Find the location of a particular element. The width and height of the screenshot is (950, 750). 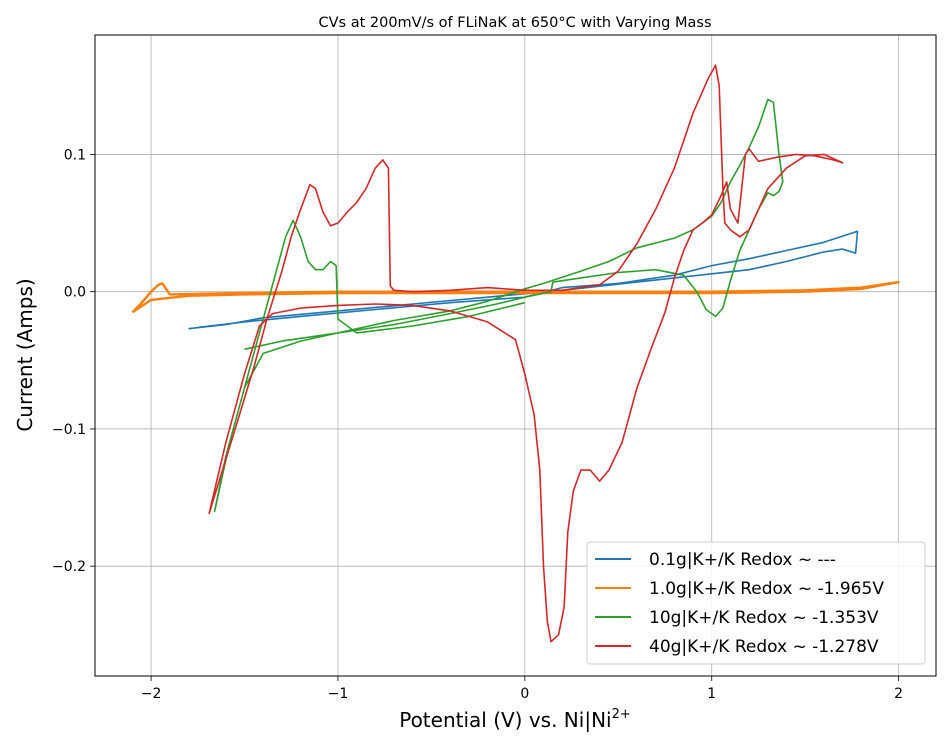

legend-label: 0.1g|K+/K Redox ~ --- is located at coordinates (742, 560).